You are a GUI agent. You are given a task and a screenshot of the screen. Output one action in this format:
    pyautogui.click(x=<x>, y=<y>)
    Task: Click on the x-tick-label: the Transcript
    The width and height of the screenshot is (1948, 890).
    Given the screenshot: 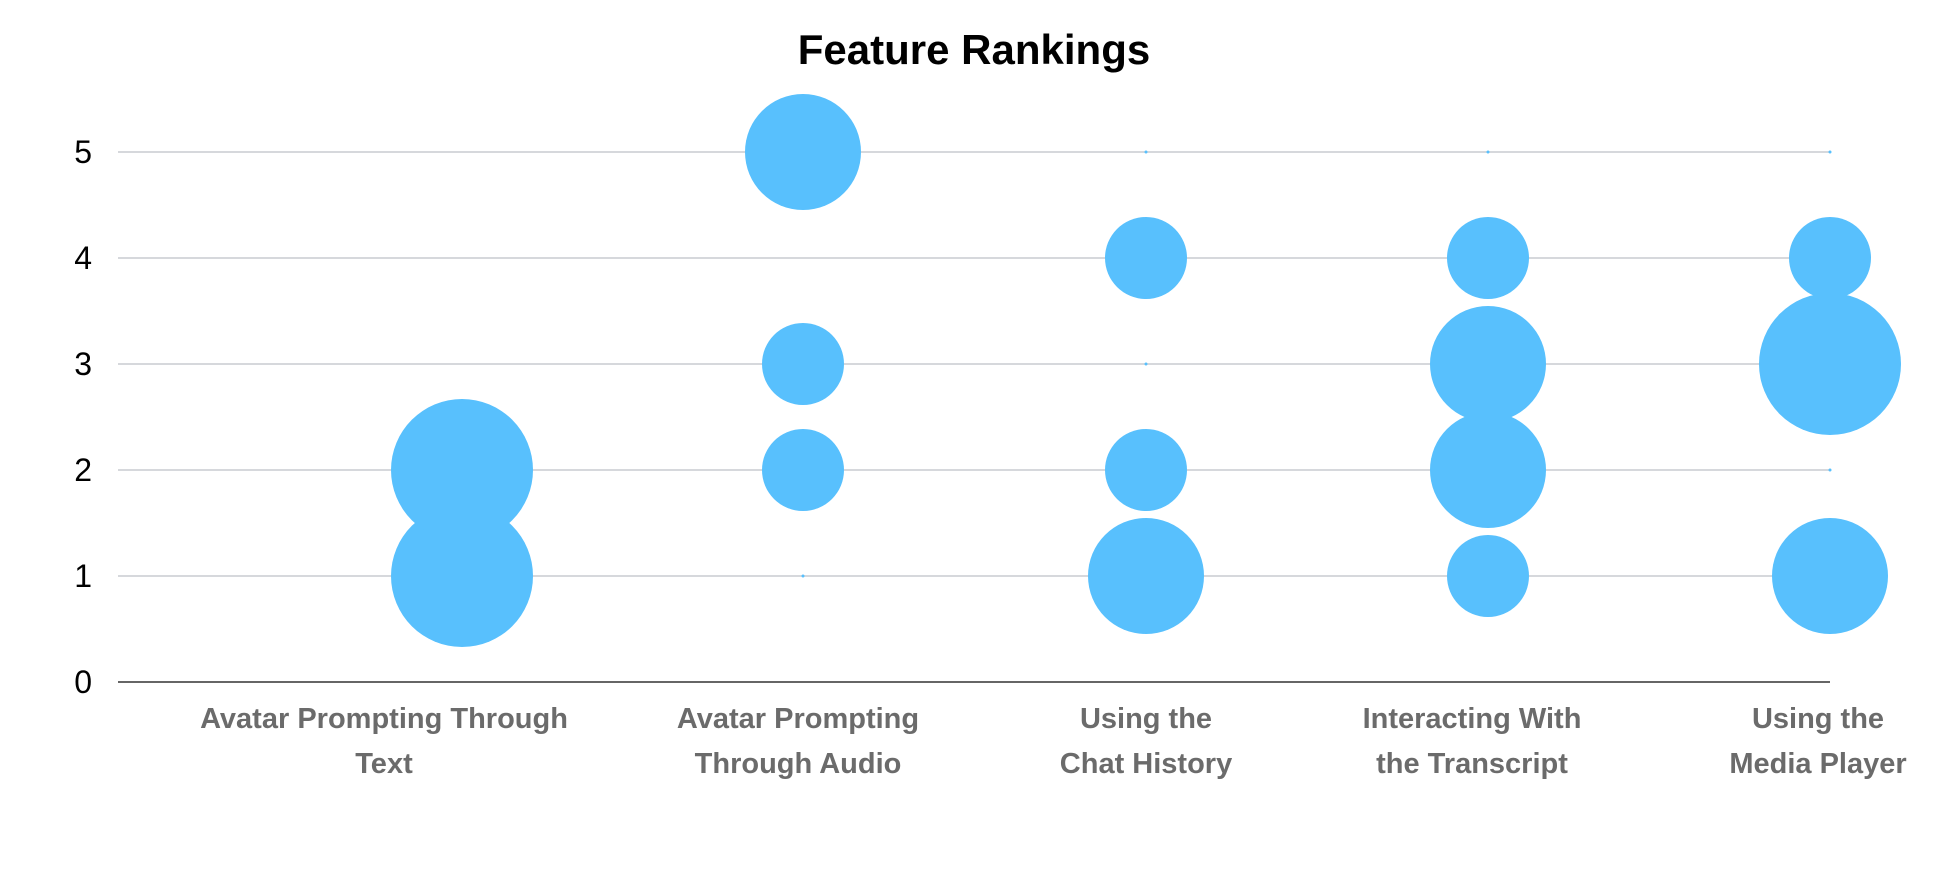 What is the action you would take?
    pyautogui.click(x=1472, y=764)
    